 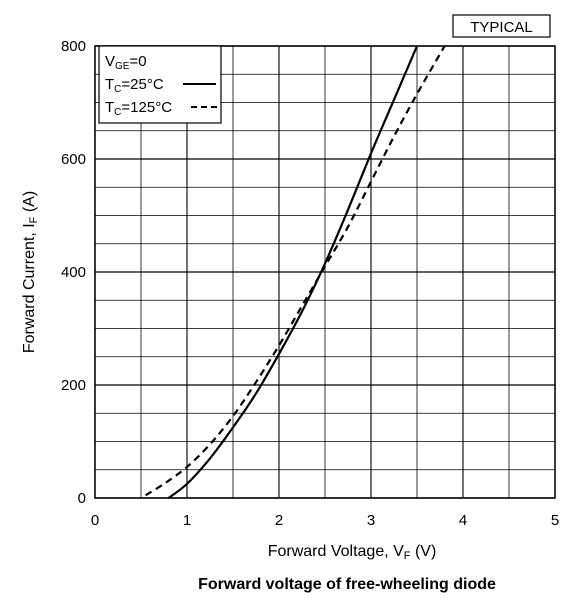 I want to click on legend-condition: VGE=0, so click(x=126, y=62).